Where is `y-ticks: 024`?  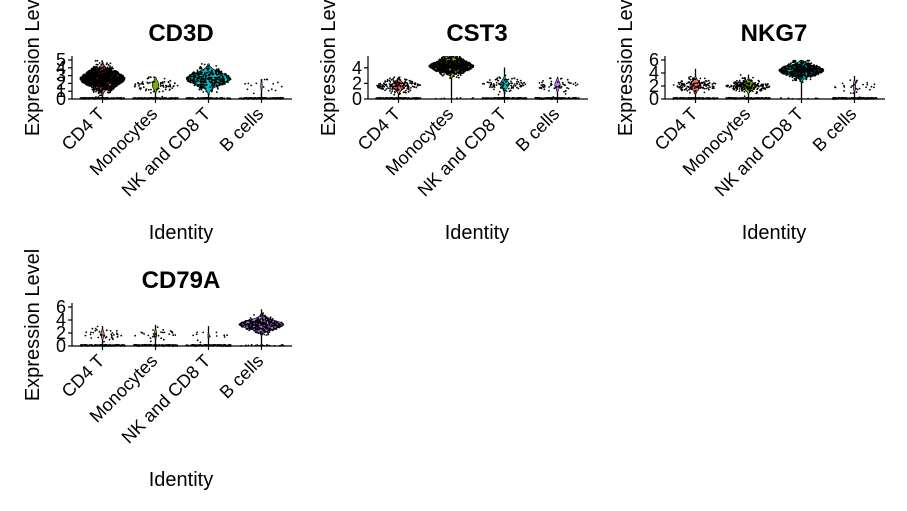
y-ticks: 024 is located at coordinates (360, 83).